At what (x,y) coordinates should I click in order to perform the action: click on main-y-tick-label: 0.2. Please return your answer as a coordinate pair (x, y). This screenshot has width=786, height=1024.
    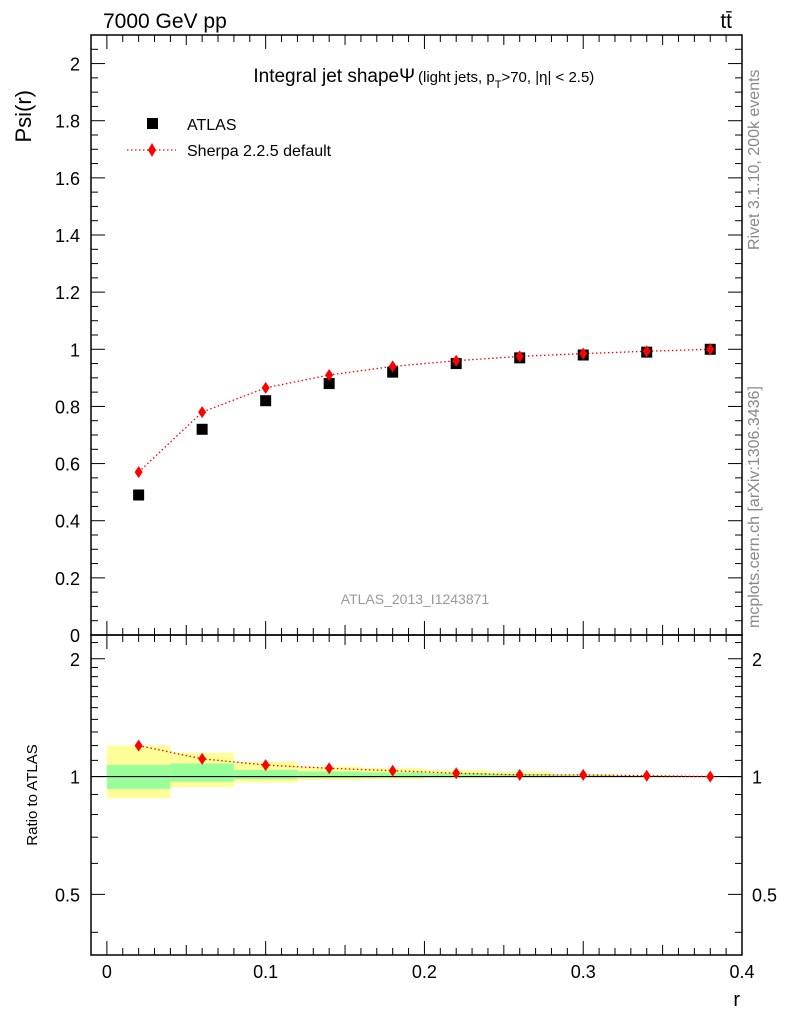
    Looking at the image, I should click on (67, 579).